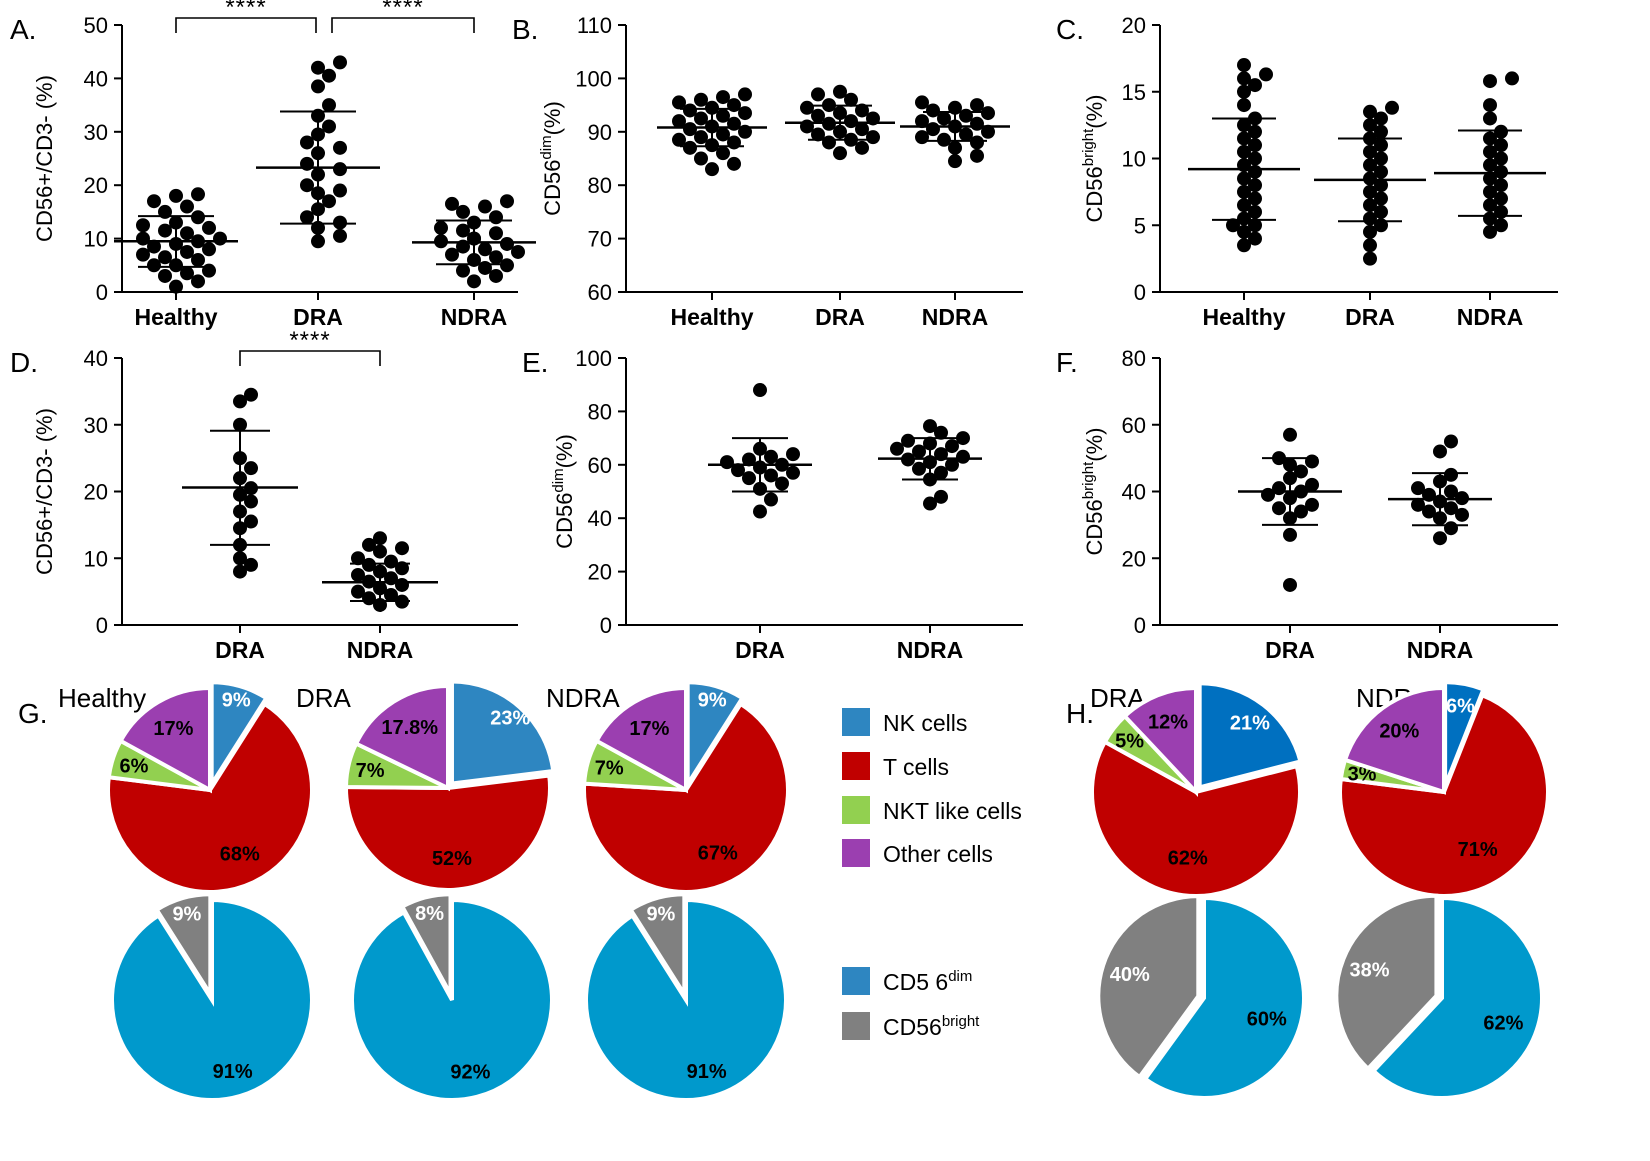 The width and height of the screenshot is (1650, 1161). Describe the element at coordinates (593, 358) in the screenshot. I see `y-tick-label: 100` at that location.